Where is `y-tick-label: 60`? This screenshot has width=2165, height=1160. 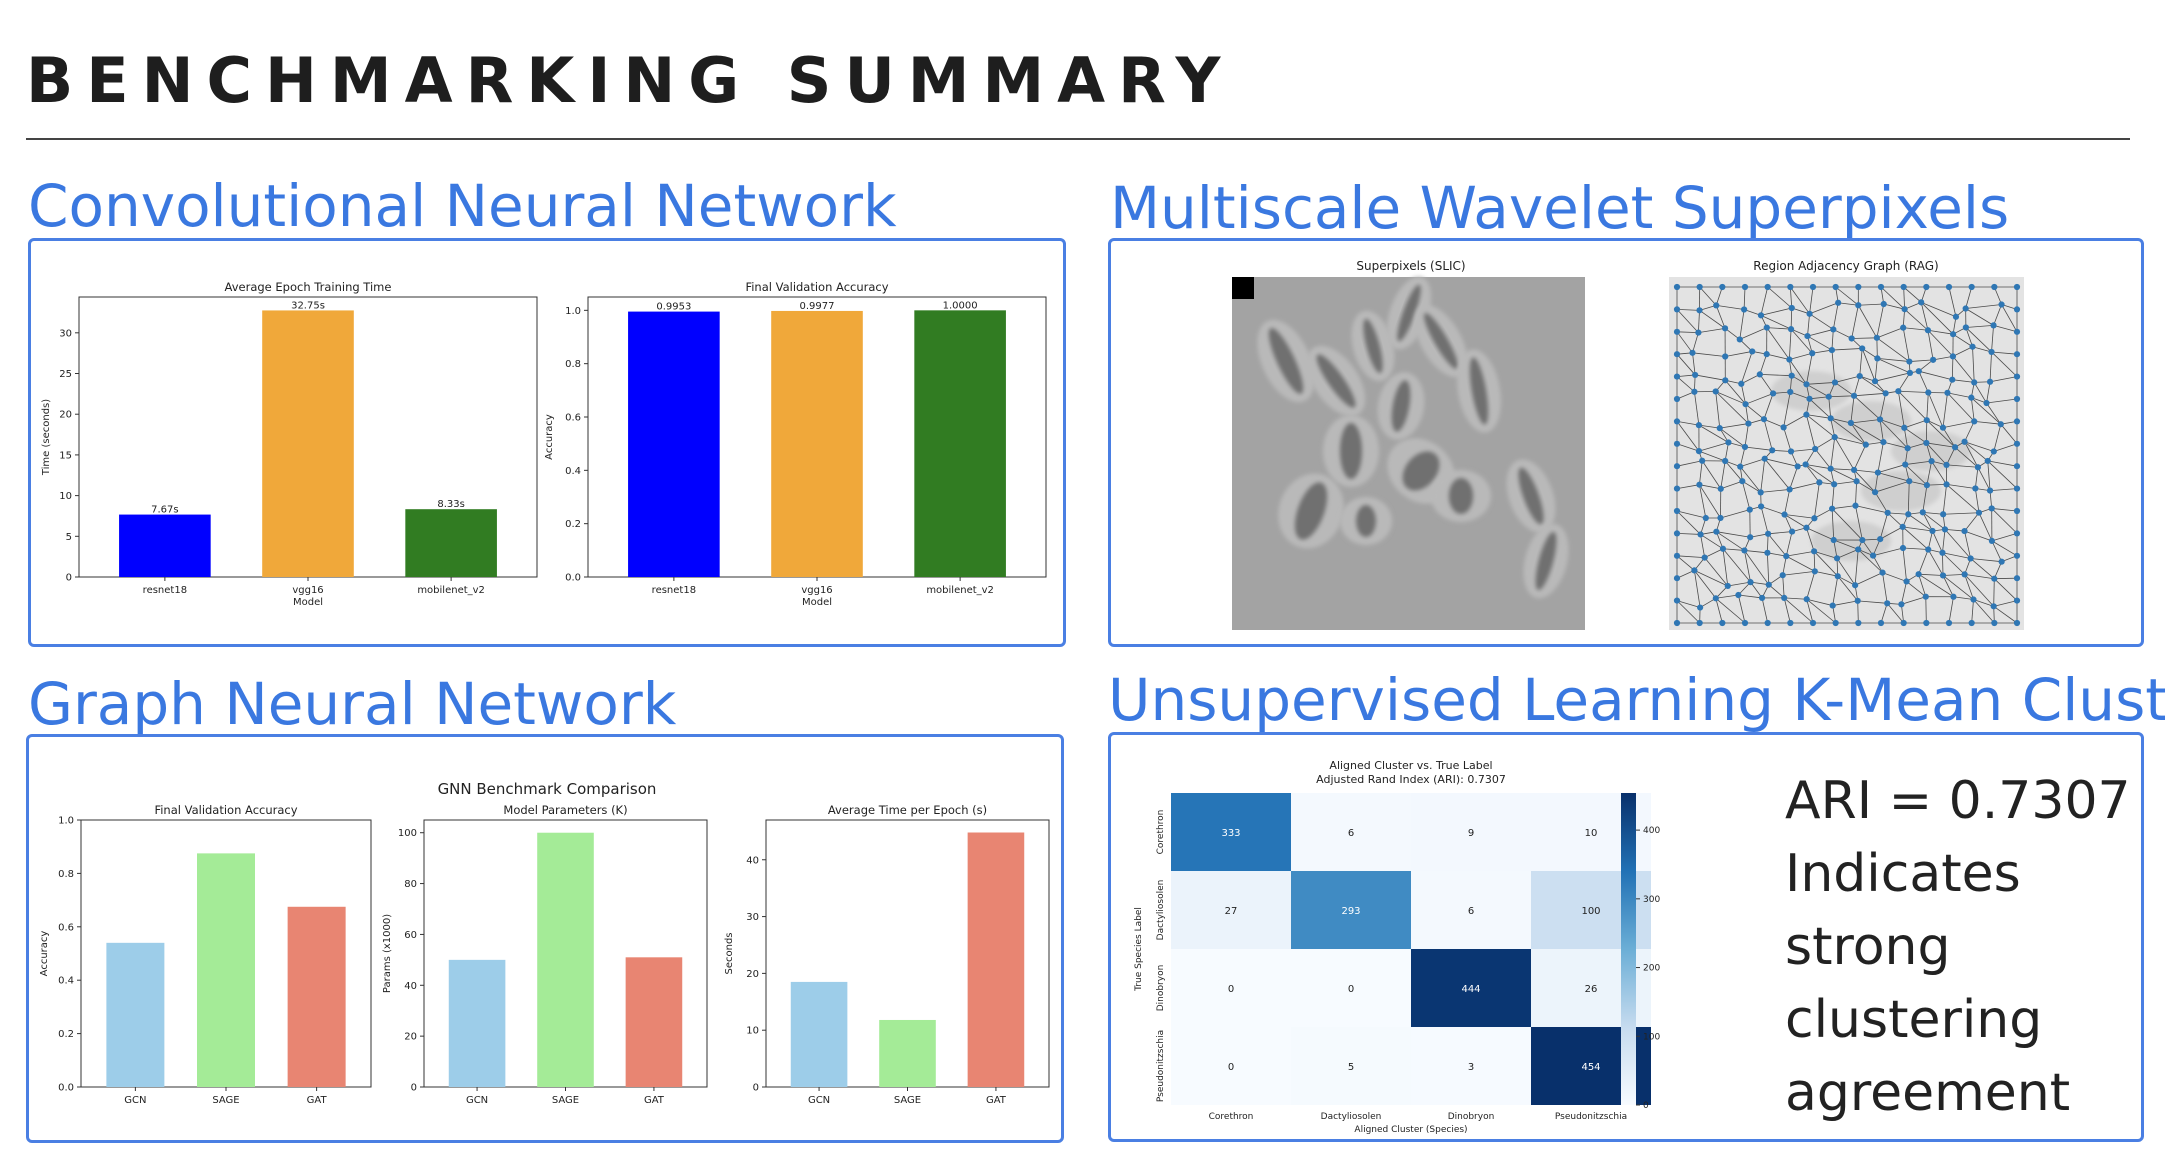 y-tick-label: 60 is located at coordinates (410, 935).